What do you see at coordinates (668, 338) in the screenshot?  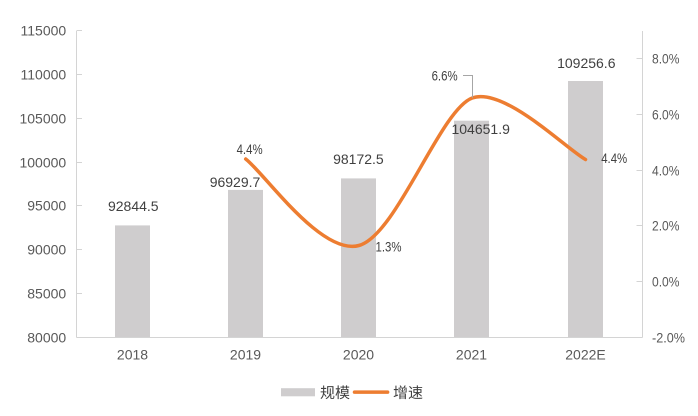 I see `svg-text: -2.0%` at bounding box center [668, 338].